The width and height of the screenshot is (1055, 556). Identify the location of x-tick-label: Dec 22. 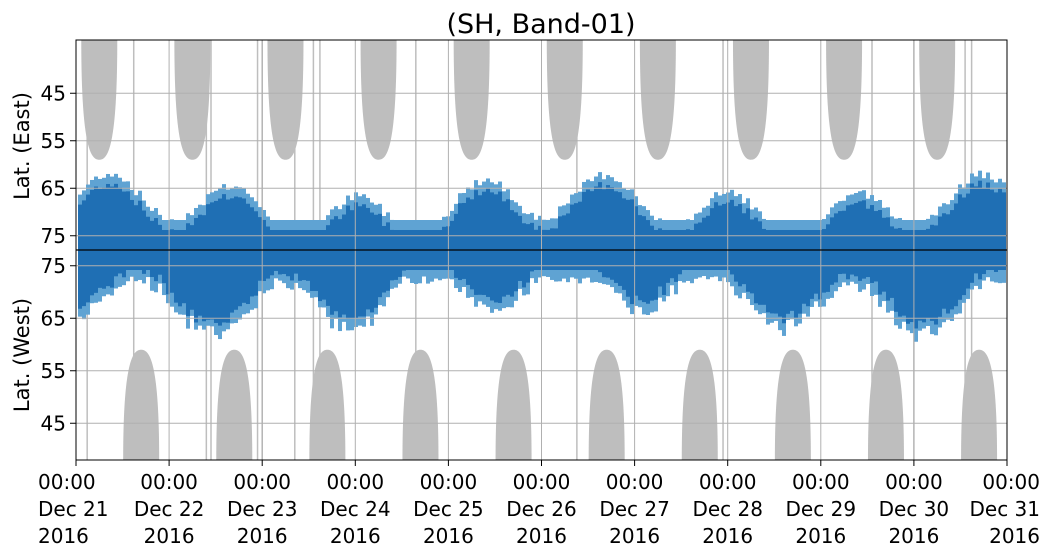
(169, 509).